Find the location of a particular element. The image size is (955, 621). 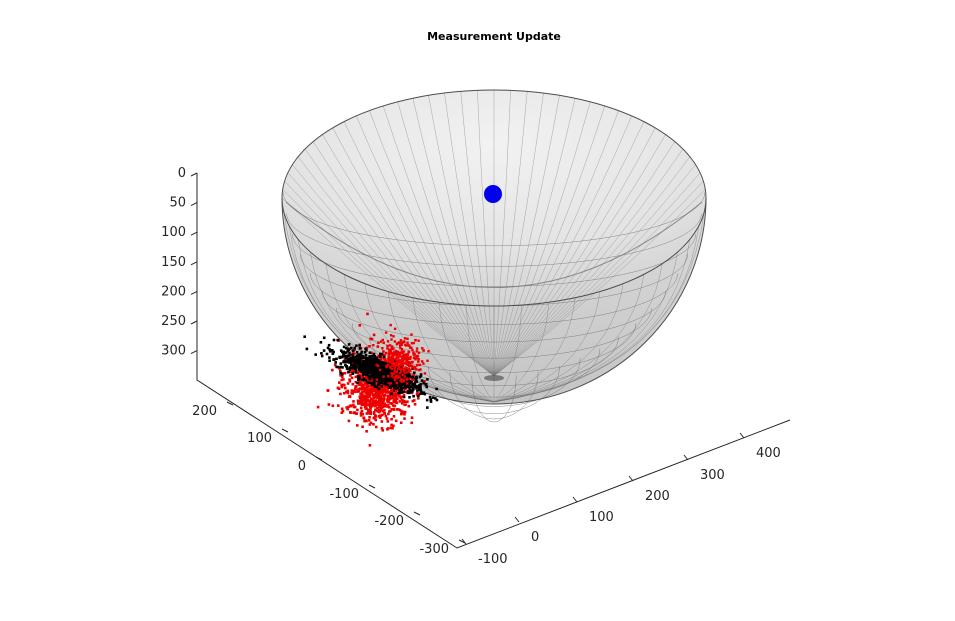

x-tick is located at coordinates (686, 457).